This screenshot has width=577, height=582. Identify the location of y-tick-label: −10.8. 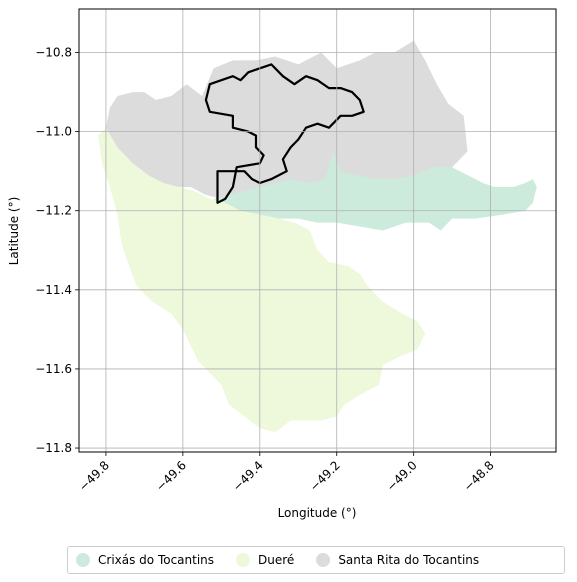
(53, 53).